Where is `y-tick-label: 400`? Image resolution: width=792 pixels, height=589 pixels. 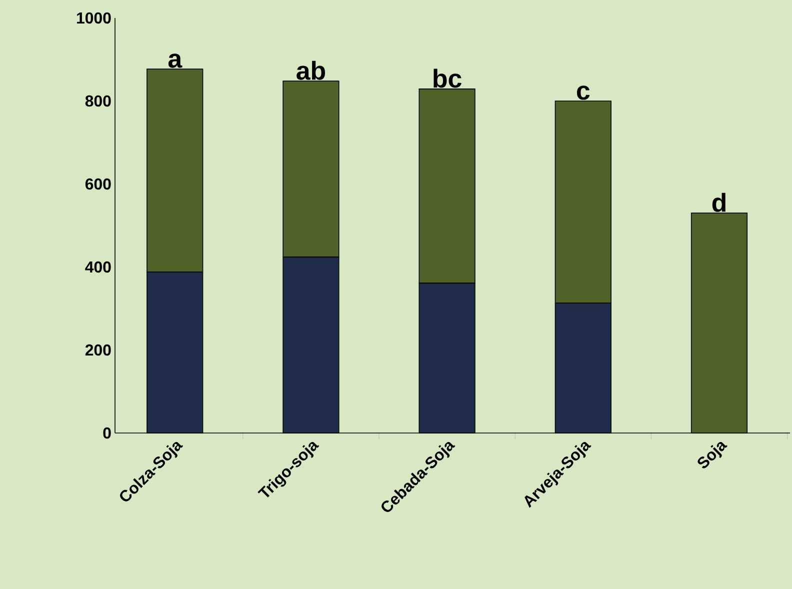 y-tick-label: 400 is located at coordinates (98, 267).